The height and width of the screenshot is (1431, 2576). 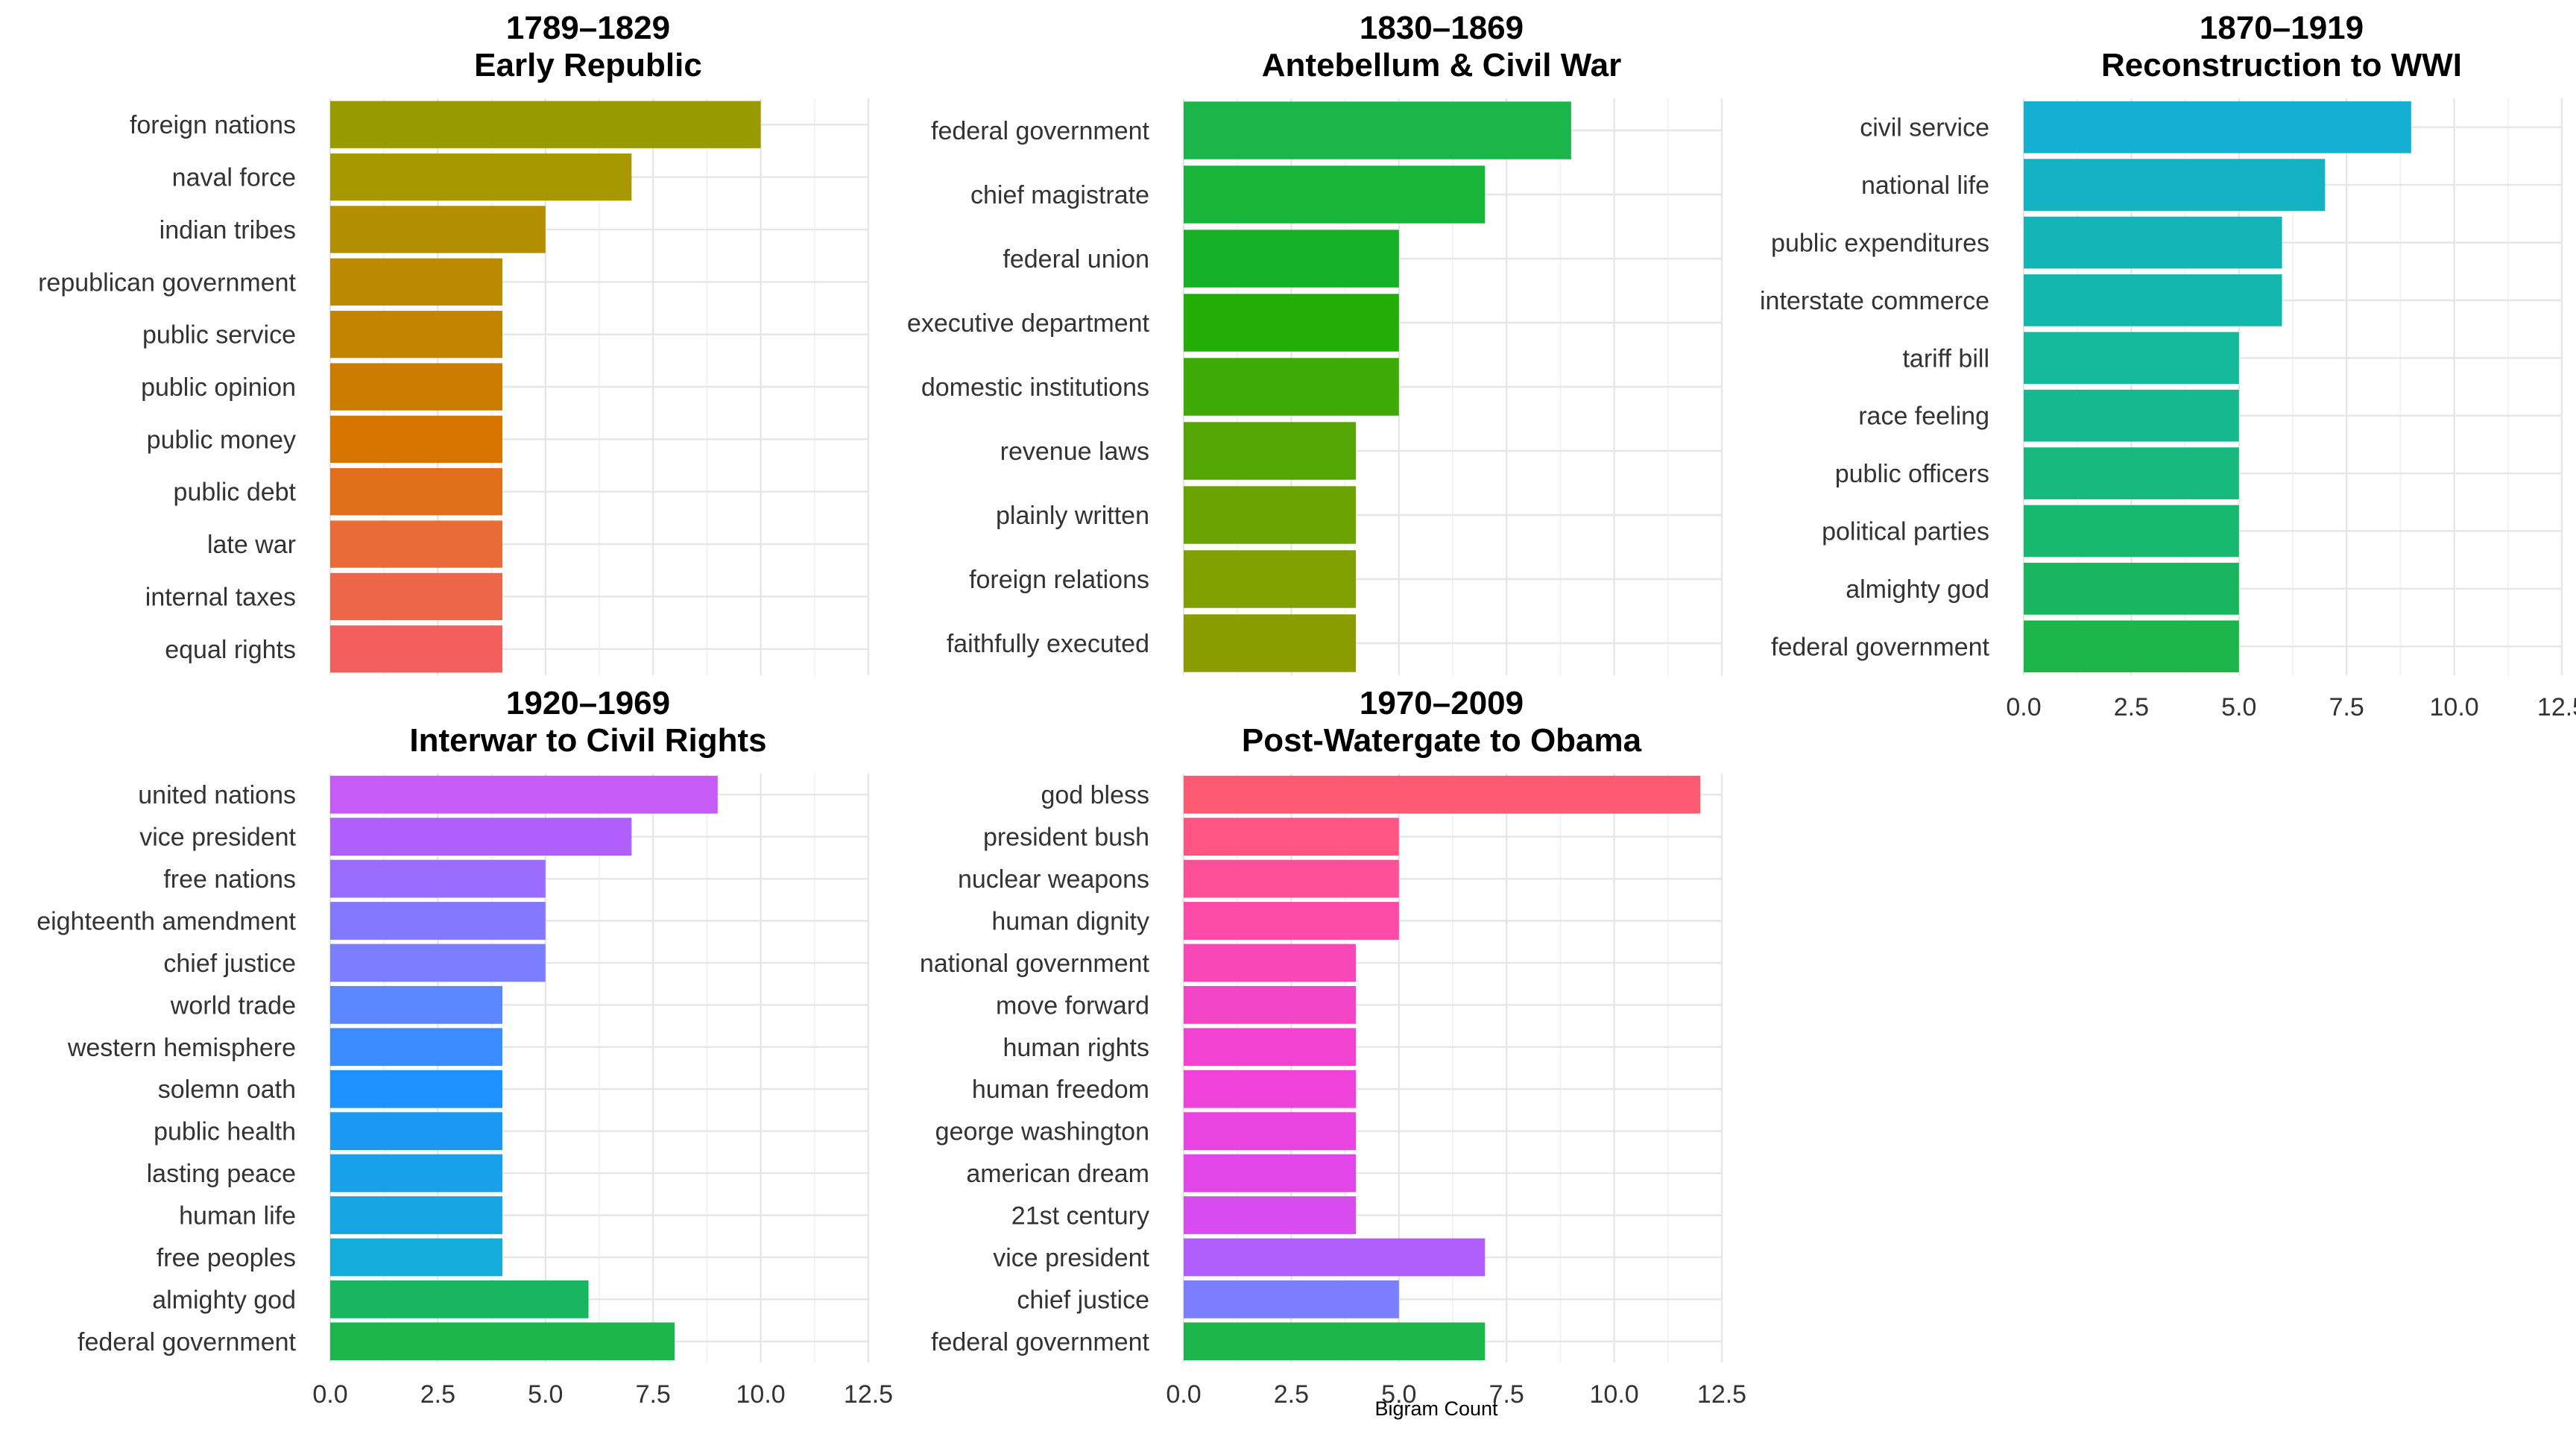 What do you see at coordinates (1436, 1409) in the screenshot?
I see `x-axis-title: Bigram Count` at bounding box center [1436, 1409].